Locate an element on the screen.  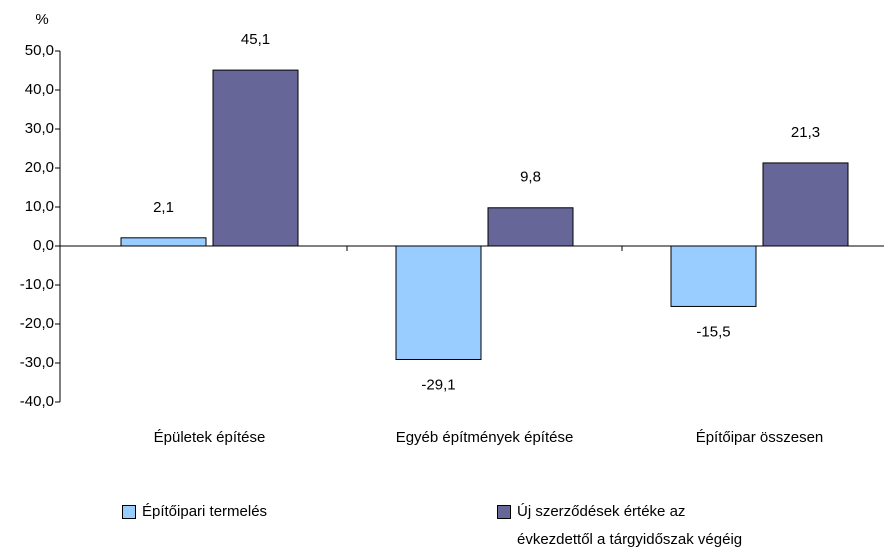
y-tick-label: -20,0 is located at coordinates (37, 323).